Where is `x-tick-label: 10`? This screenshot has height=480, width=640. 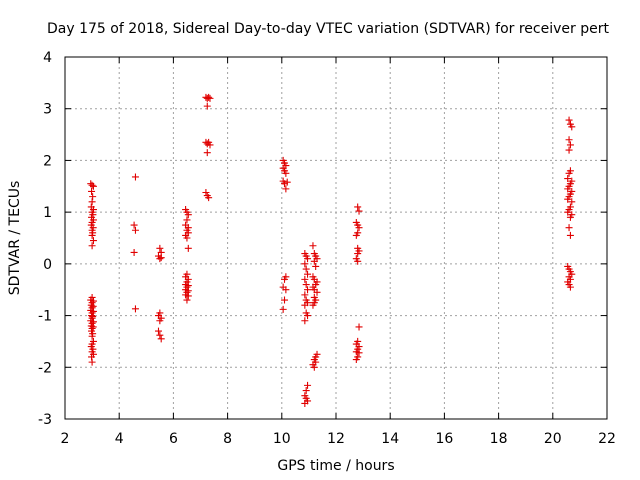
x-tick-label: 10 is located at coordinates (282, 439).